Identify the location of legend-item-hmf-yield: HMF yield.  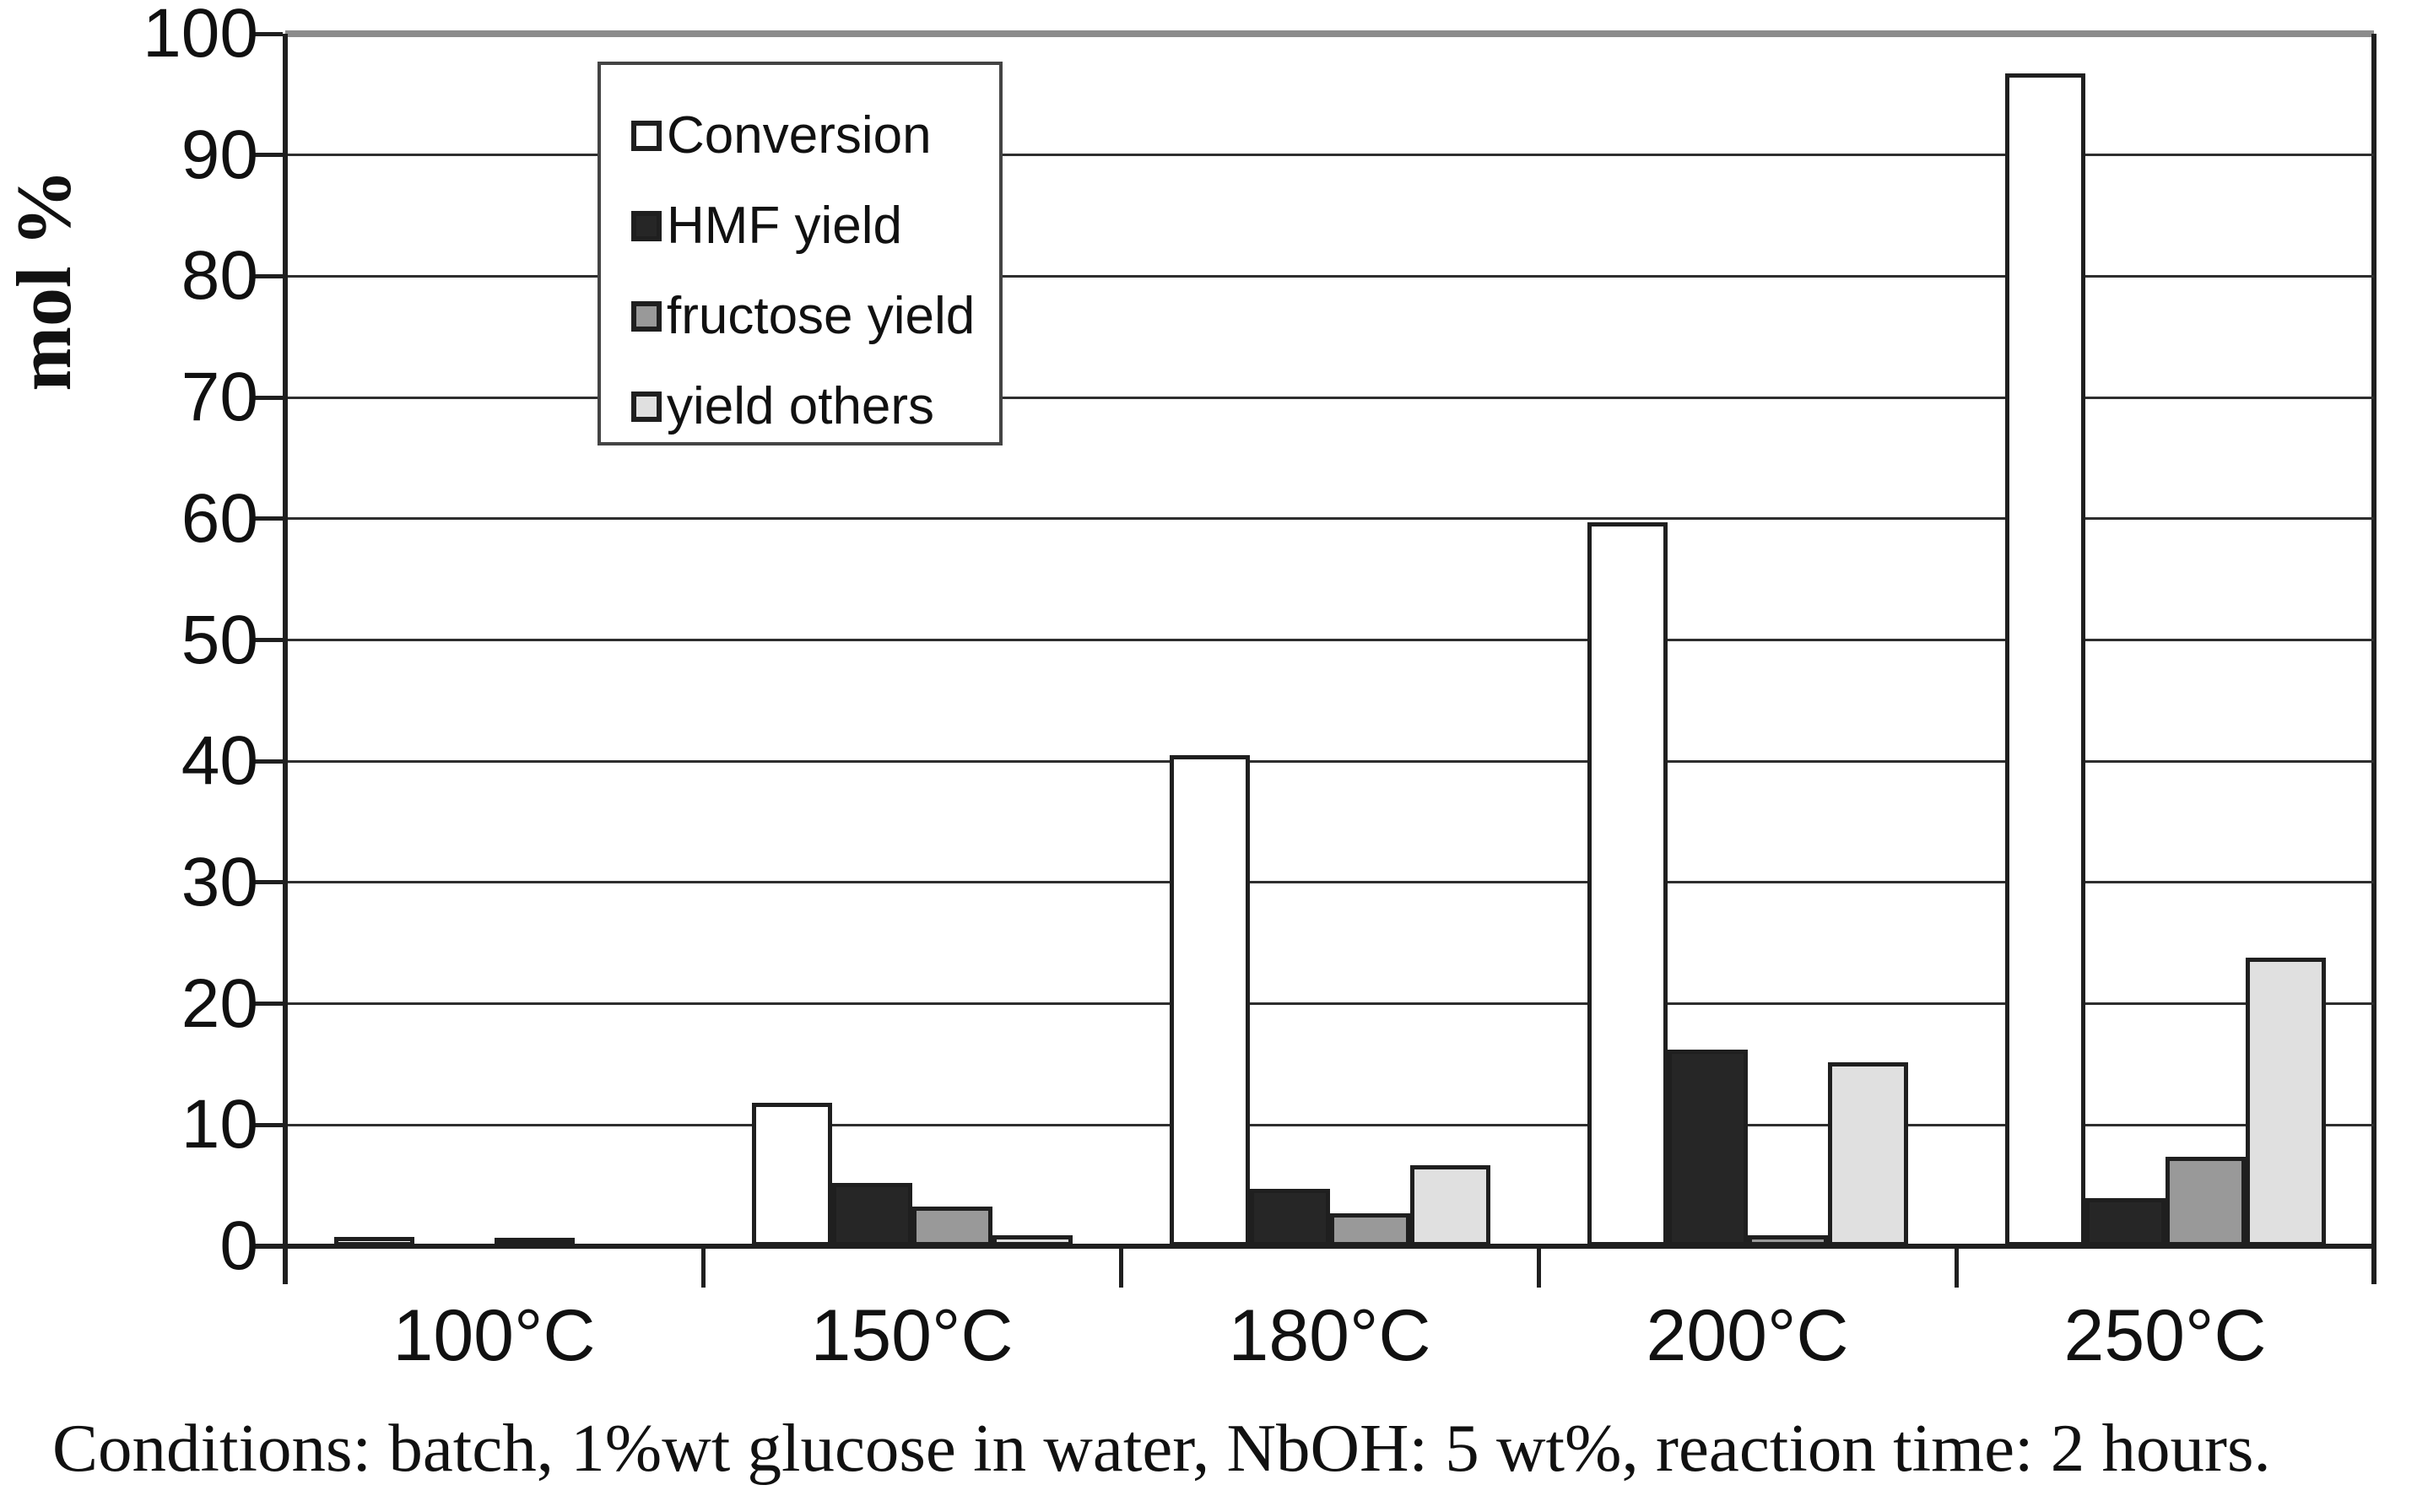
(815, 226).